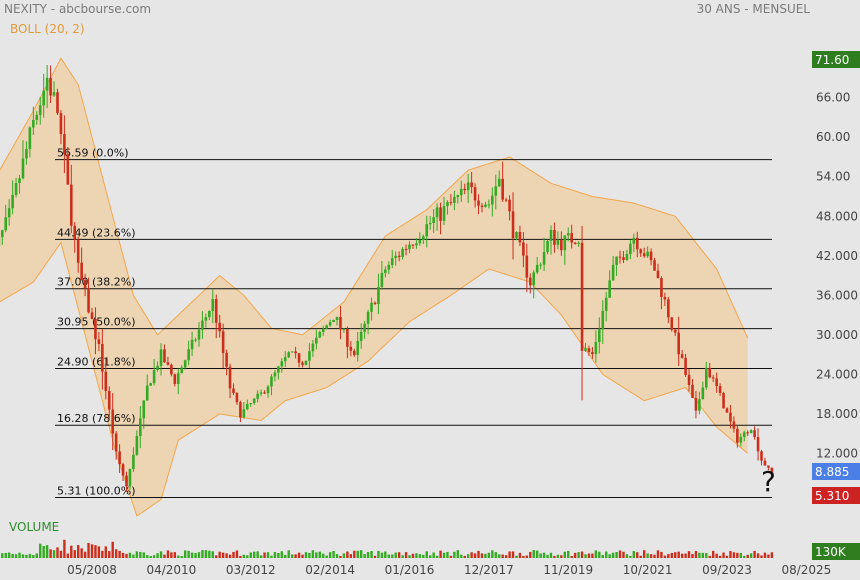 The height and width of the screenshot is (580, 860). Describe the element at coordinates (47, 29) in the screenshot. I see `indicator-label: BOLL (20, 2)` at that location.